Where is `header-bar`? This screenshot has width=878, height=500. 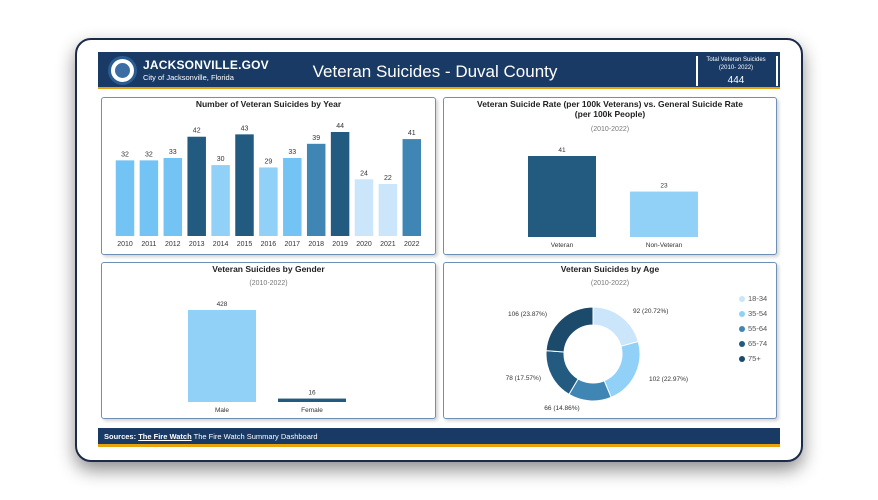
header-bar is located at coordinates (439, 70).